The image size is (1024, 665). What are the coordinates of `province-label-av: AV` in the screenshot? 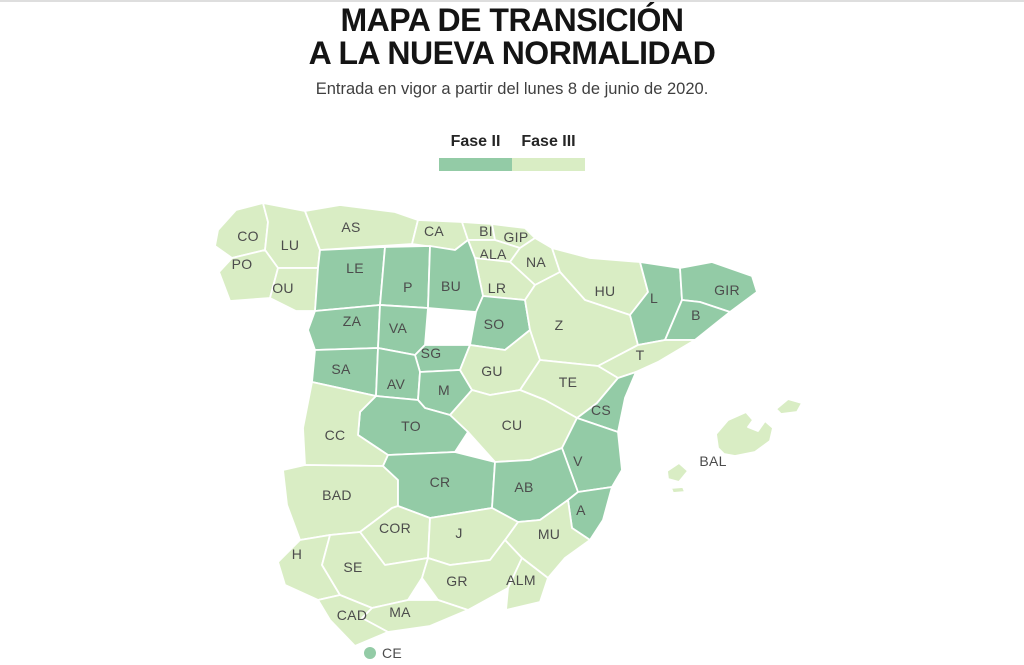 It's located at (396, 384).